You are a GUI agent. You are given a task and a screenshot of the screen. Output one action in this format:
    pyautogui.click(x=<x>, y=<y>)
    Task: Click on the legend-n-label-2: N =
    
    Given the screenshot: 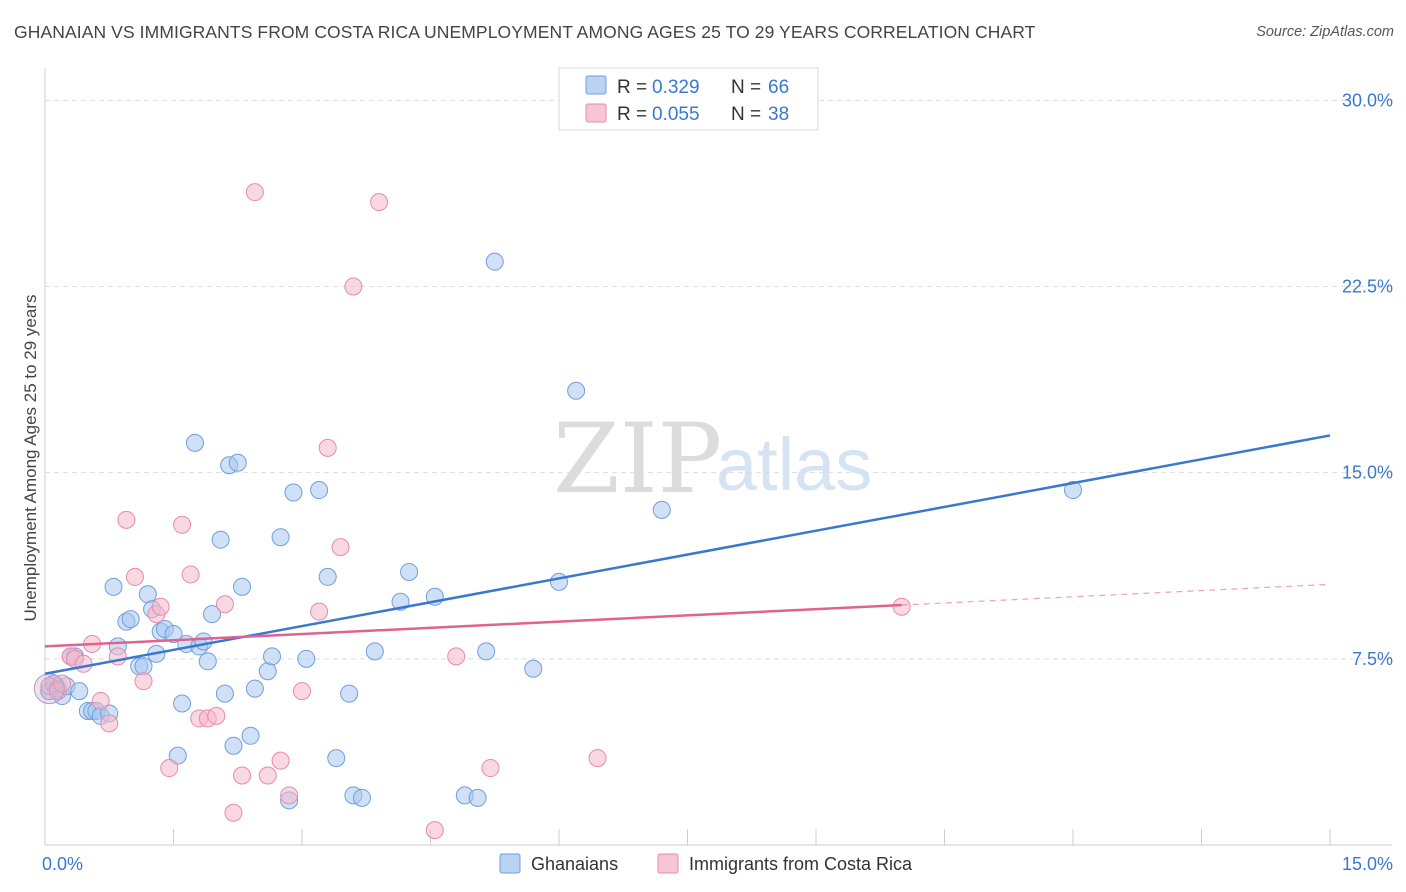 What is the action you would take?
    pyautogui.click(x=746, y=114)
    